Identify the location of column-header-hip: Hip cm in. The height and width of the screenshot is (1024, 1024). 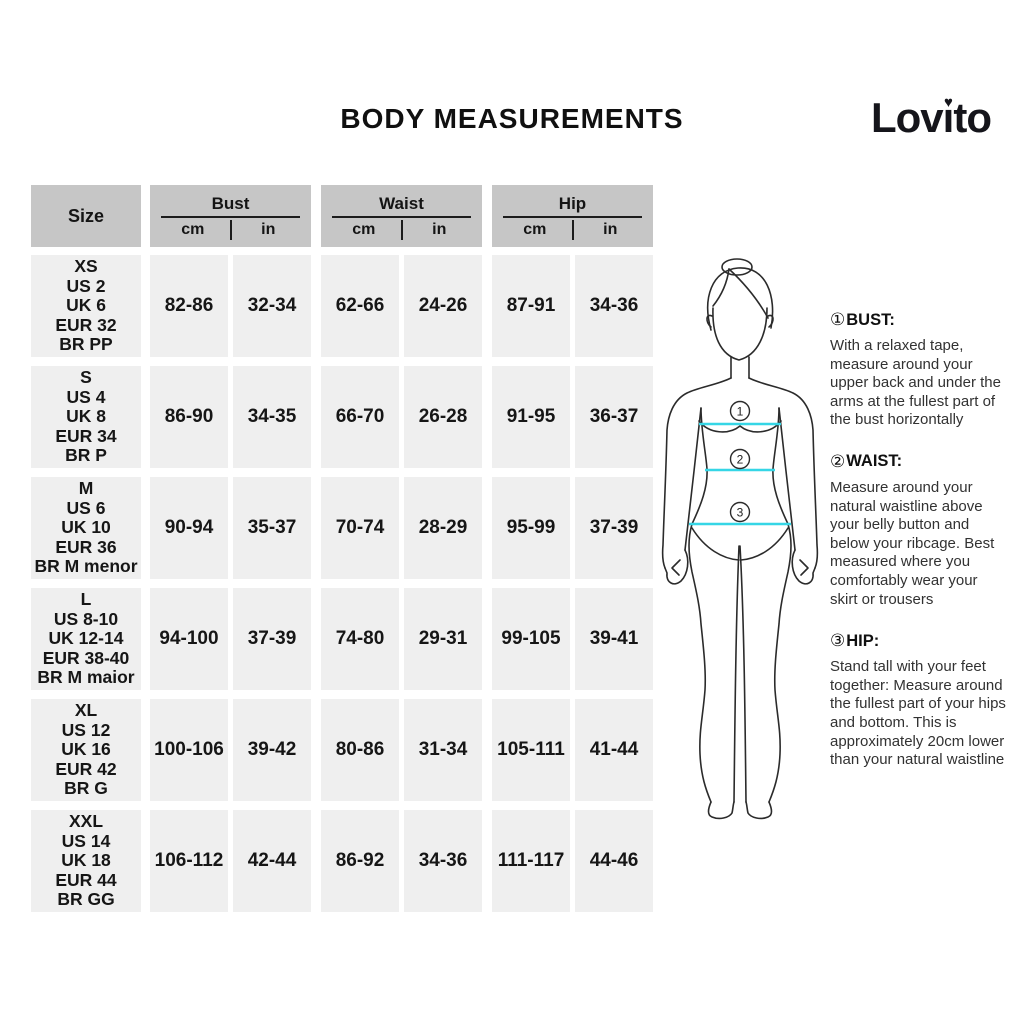
(572, 216).